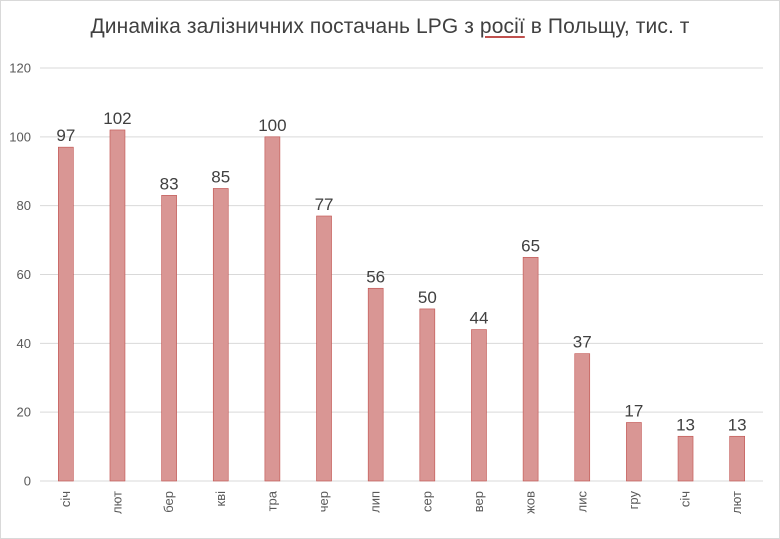 The image size is (780, 539). Describe the element at coordinates (27, 481) in the screenshot. I see `y-tick-label: 0` at that location.